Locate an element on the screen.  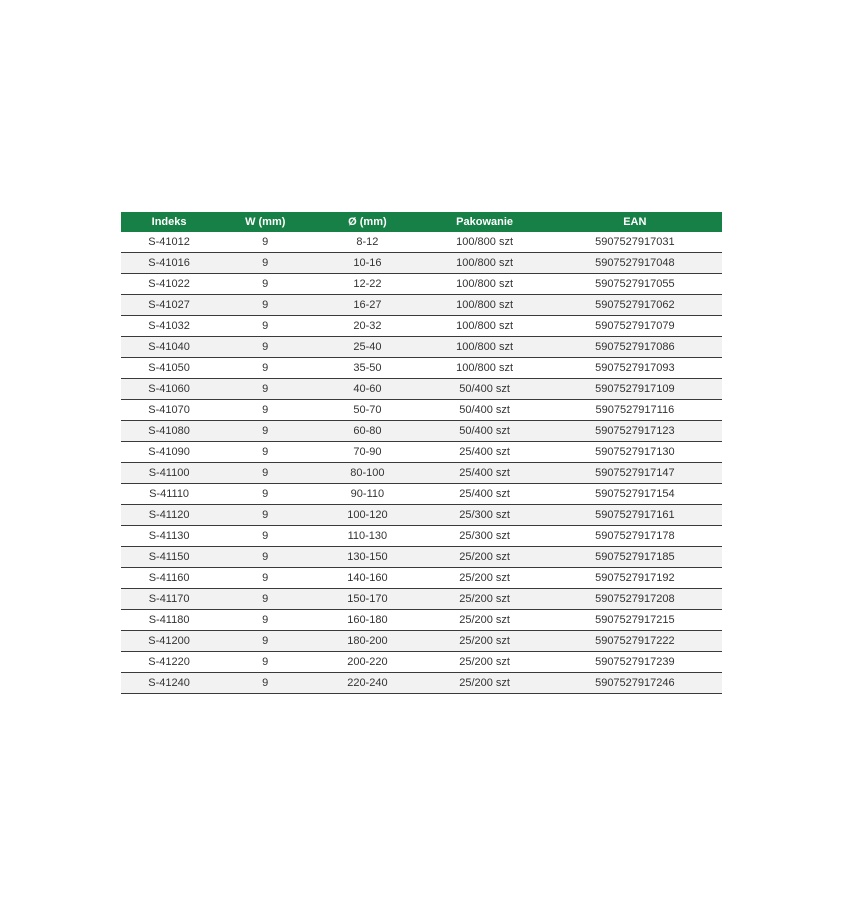
table-cell-pakowanie: 25/300 szt is located at coordinates (484, 536).